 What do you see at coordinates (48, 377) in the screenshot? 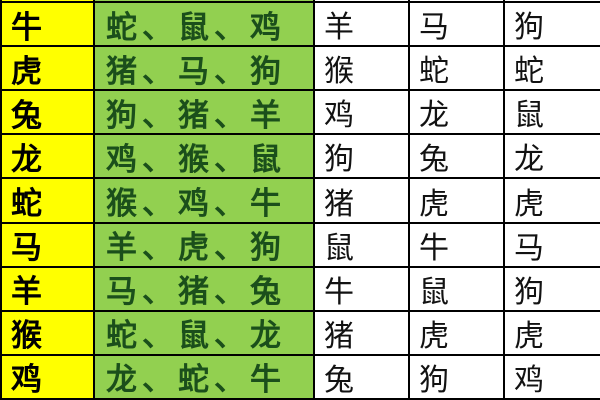
I see `zodiac-sign-cell: 鸡` at bounding box center [48, 377].